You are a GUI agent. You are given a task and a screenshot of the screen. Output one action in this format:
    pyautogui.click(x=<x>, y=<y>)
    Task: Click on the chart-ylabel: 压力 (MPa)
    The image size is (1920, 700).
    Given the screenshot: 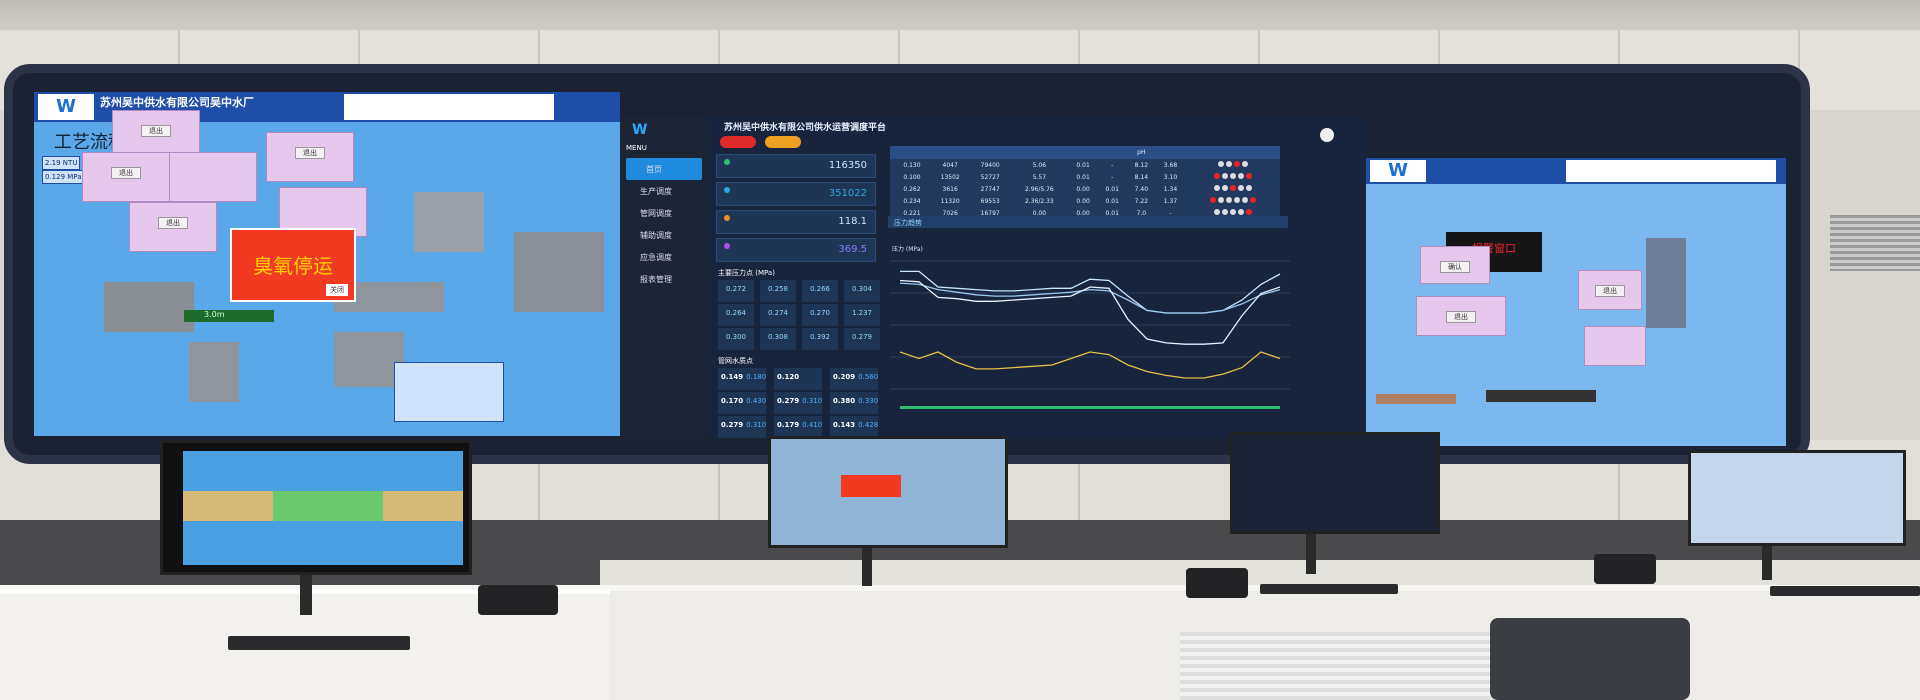 What is the action you would take?
    pyautogui.click(x=907, y=249)
    